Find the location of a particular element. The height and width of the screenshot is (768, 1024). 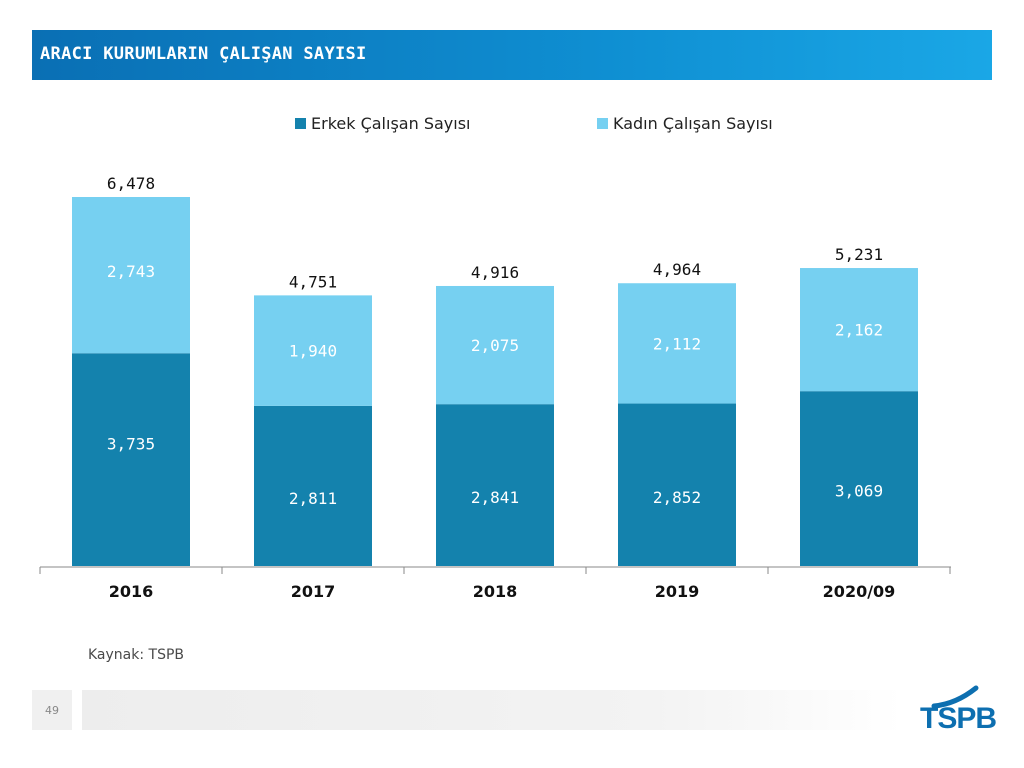

footer-band is located at coordinates (492, 710).